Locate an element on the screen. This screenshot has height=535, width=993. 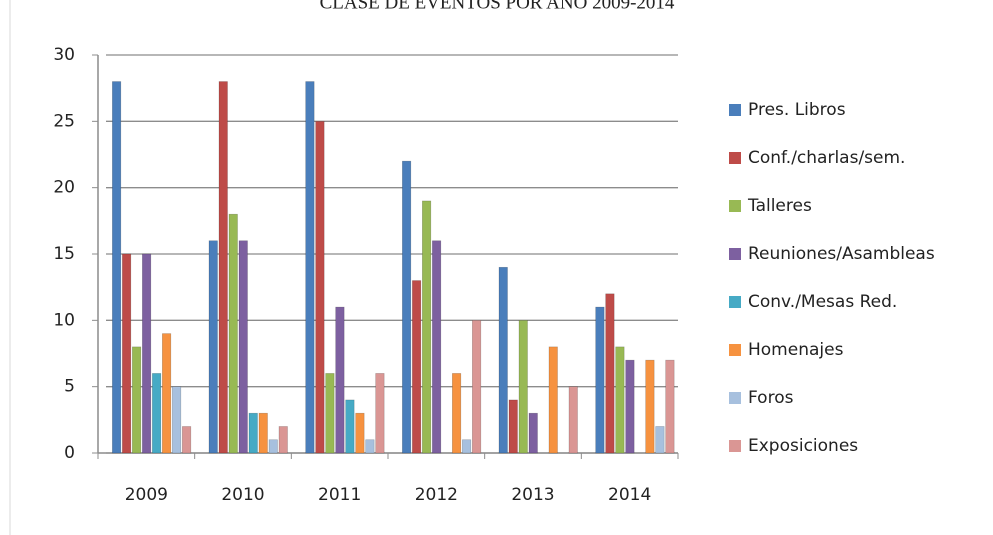
y-tick-label: 0 is located at coordinates (69, 453).